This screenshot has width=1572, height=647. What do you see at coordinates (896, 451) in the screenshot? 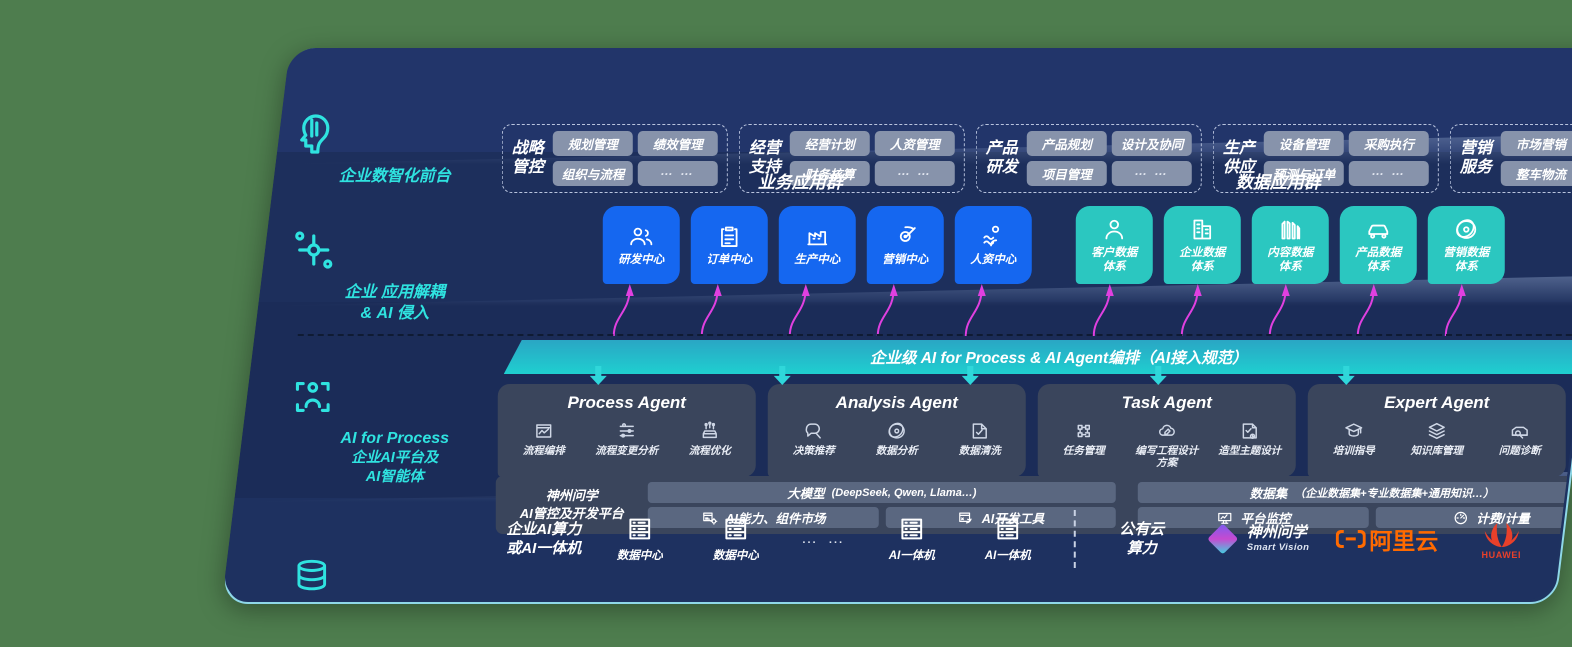
I see `agent-feature-label: 数据分析` at bounding box center [896, 451].